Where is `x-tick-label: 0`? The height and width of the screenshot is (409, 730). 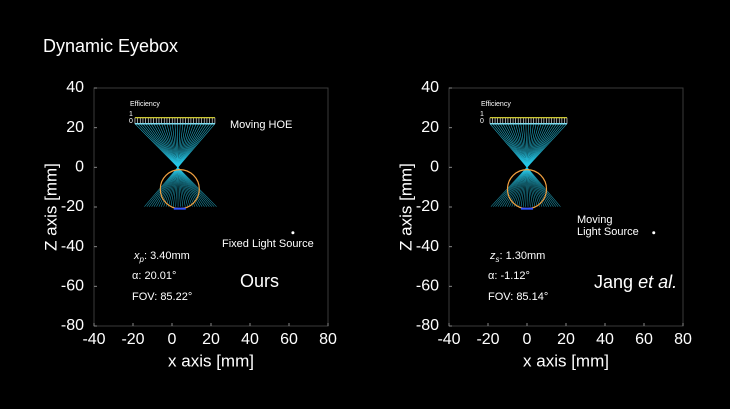
x-tick-label: 0 is located at coordinates (527, 339).